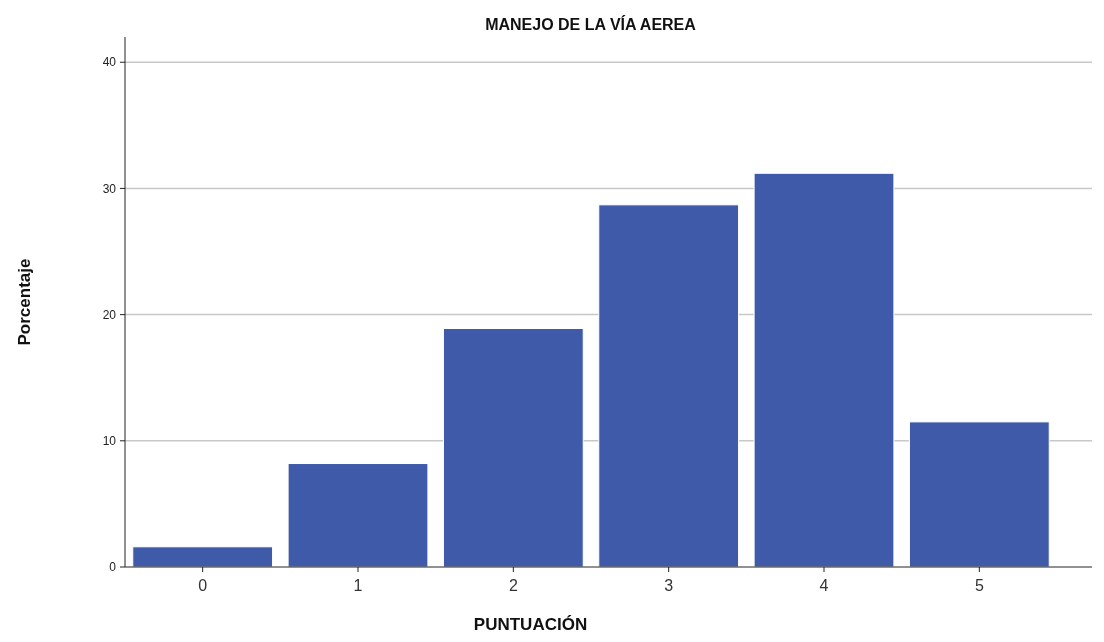 Image resolution: width=1104 pixels, height=642 pixels. What do you see at coordinates (979, 585) in the screenshot?
I see `x-tick-label: 5` at bounding box center [979, 585].